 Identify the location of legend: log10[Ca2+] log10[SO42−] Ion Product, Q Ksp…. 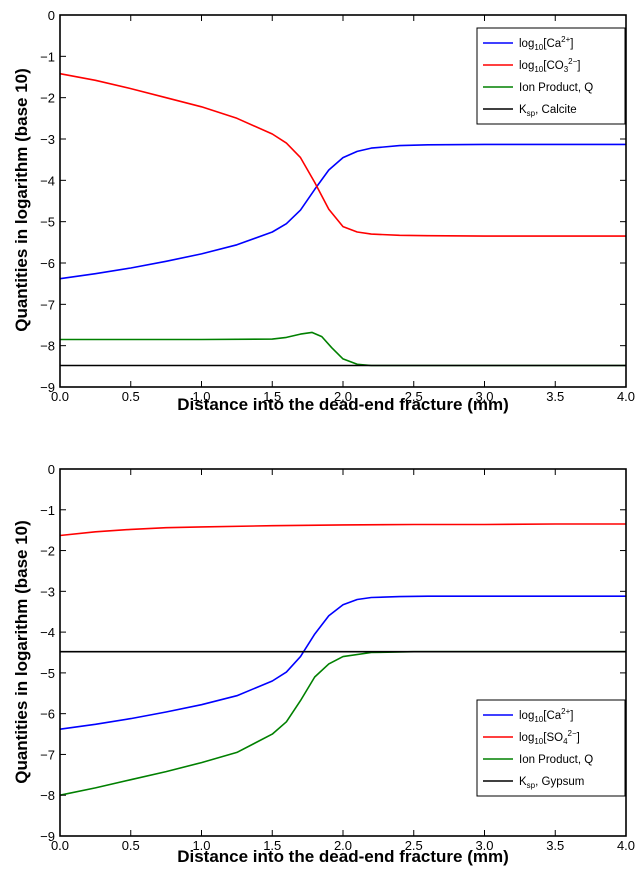
(551, 748).